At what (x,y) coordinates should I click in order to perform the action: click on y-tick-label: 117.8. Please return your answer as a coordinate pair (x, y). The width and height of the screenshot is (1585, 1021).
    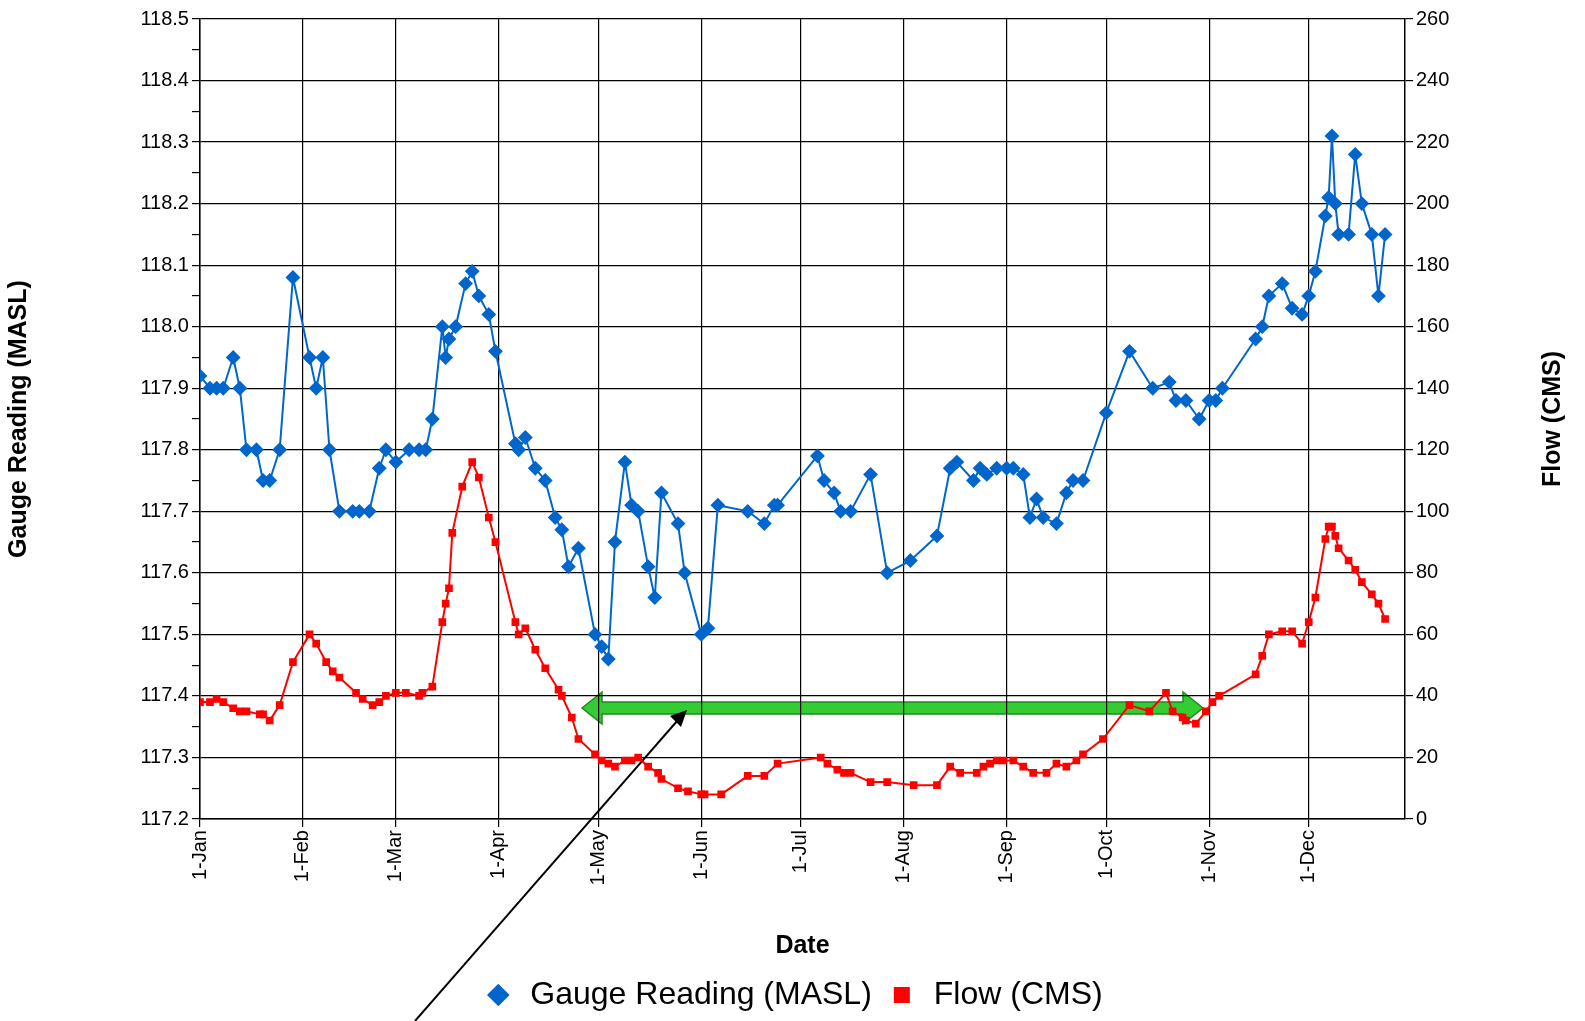
    Looking at the image, I should click on (164, 448).